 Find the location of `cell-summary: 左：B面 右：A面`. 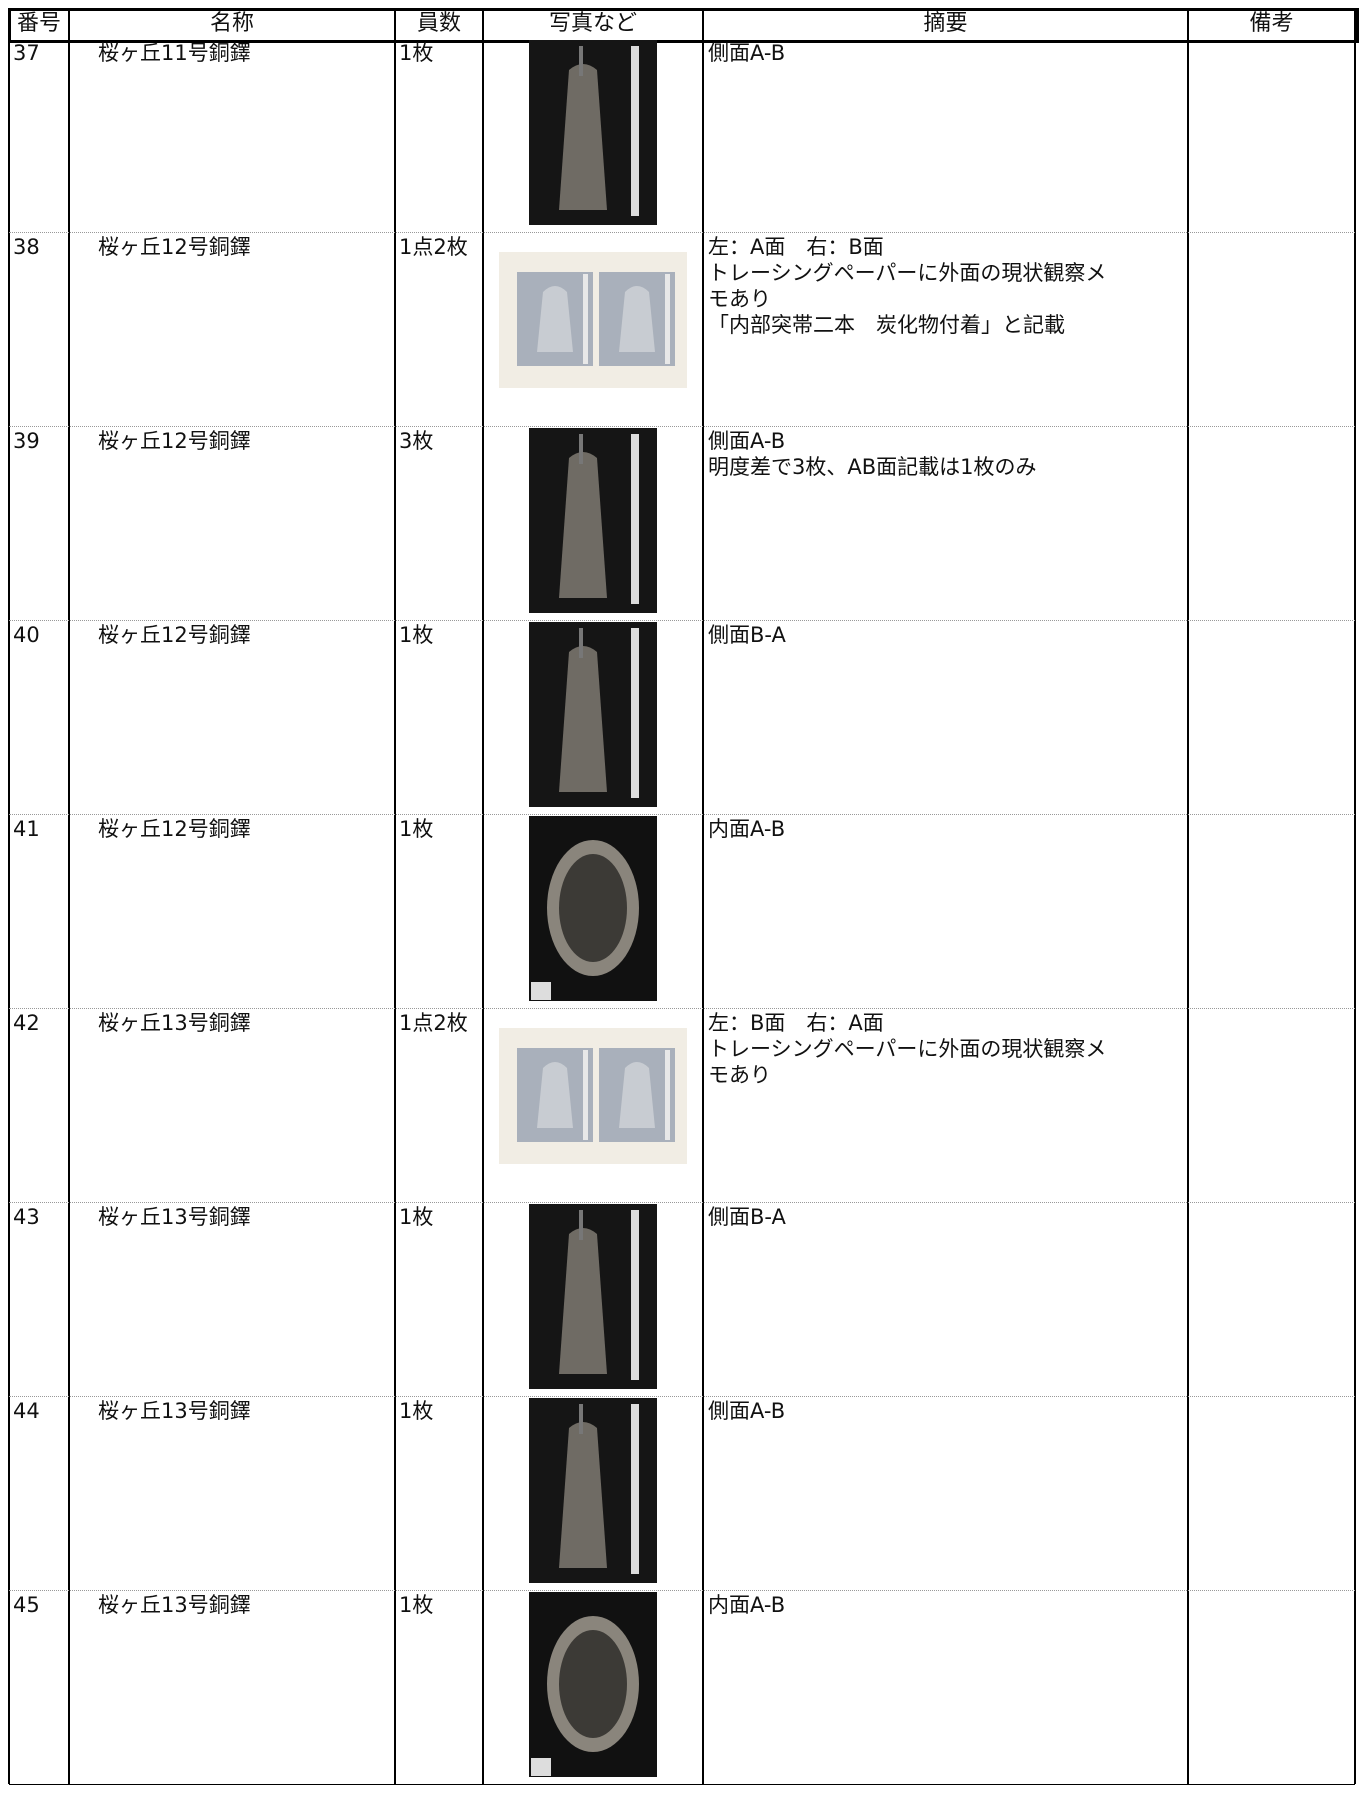

cell-summary: 左：B面 右：A面 is located at coordinates (796, 1023).